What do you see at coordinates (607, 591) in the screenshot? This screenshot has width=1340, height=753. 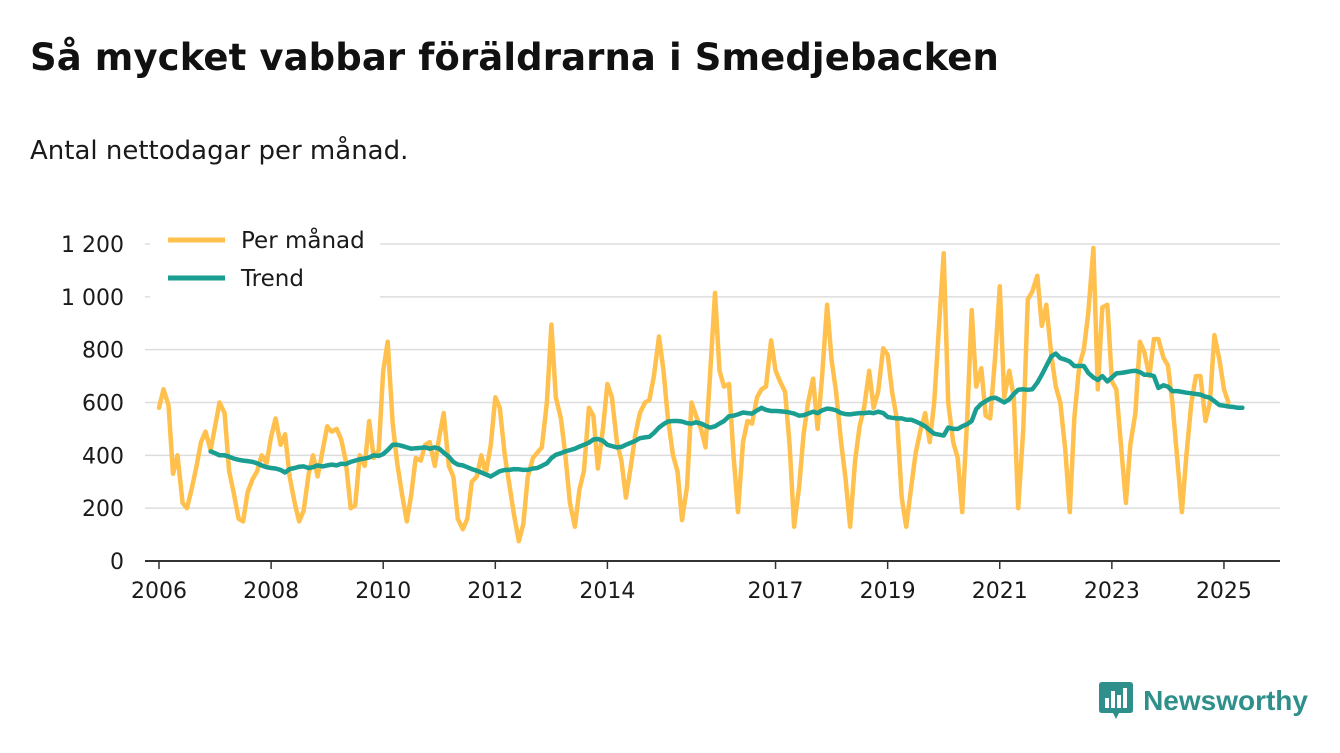 I see `x-tick-label: 2014` at bounding box center [607, 591].